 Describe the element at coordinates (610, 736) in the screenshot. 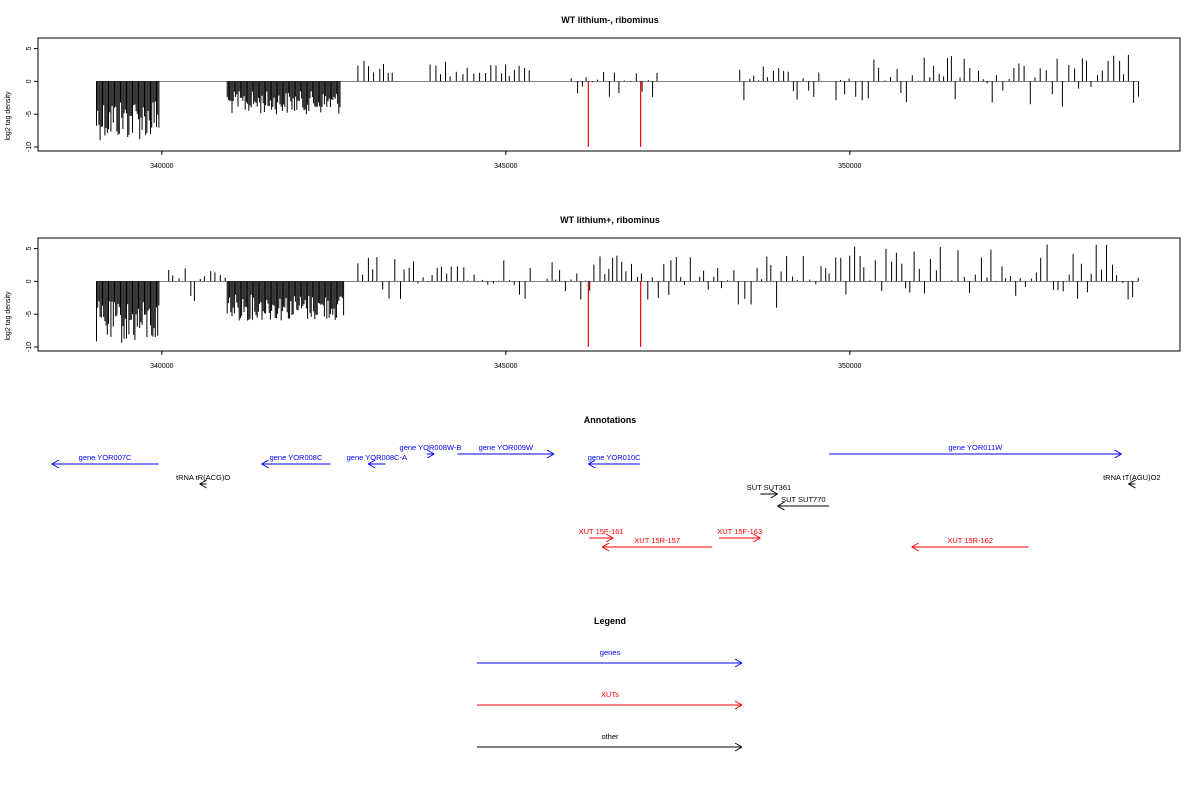

I see `legend-label: other` at that location.